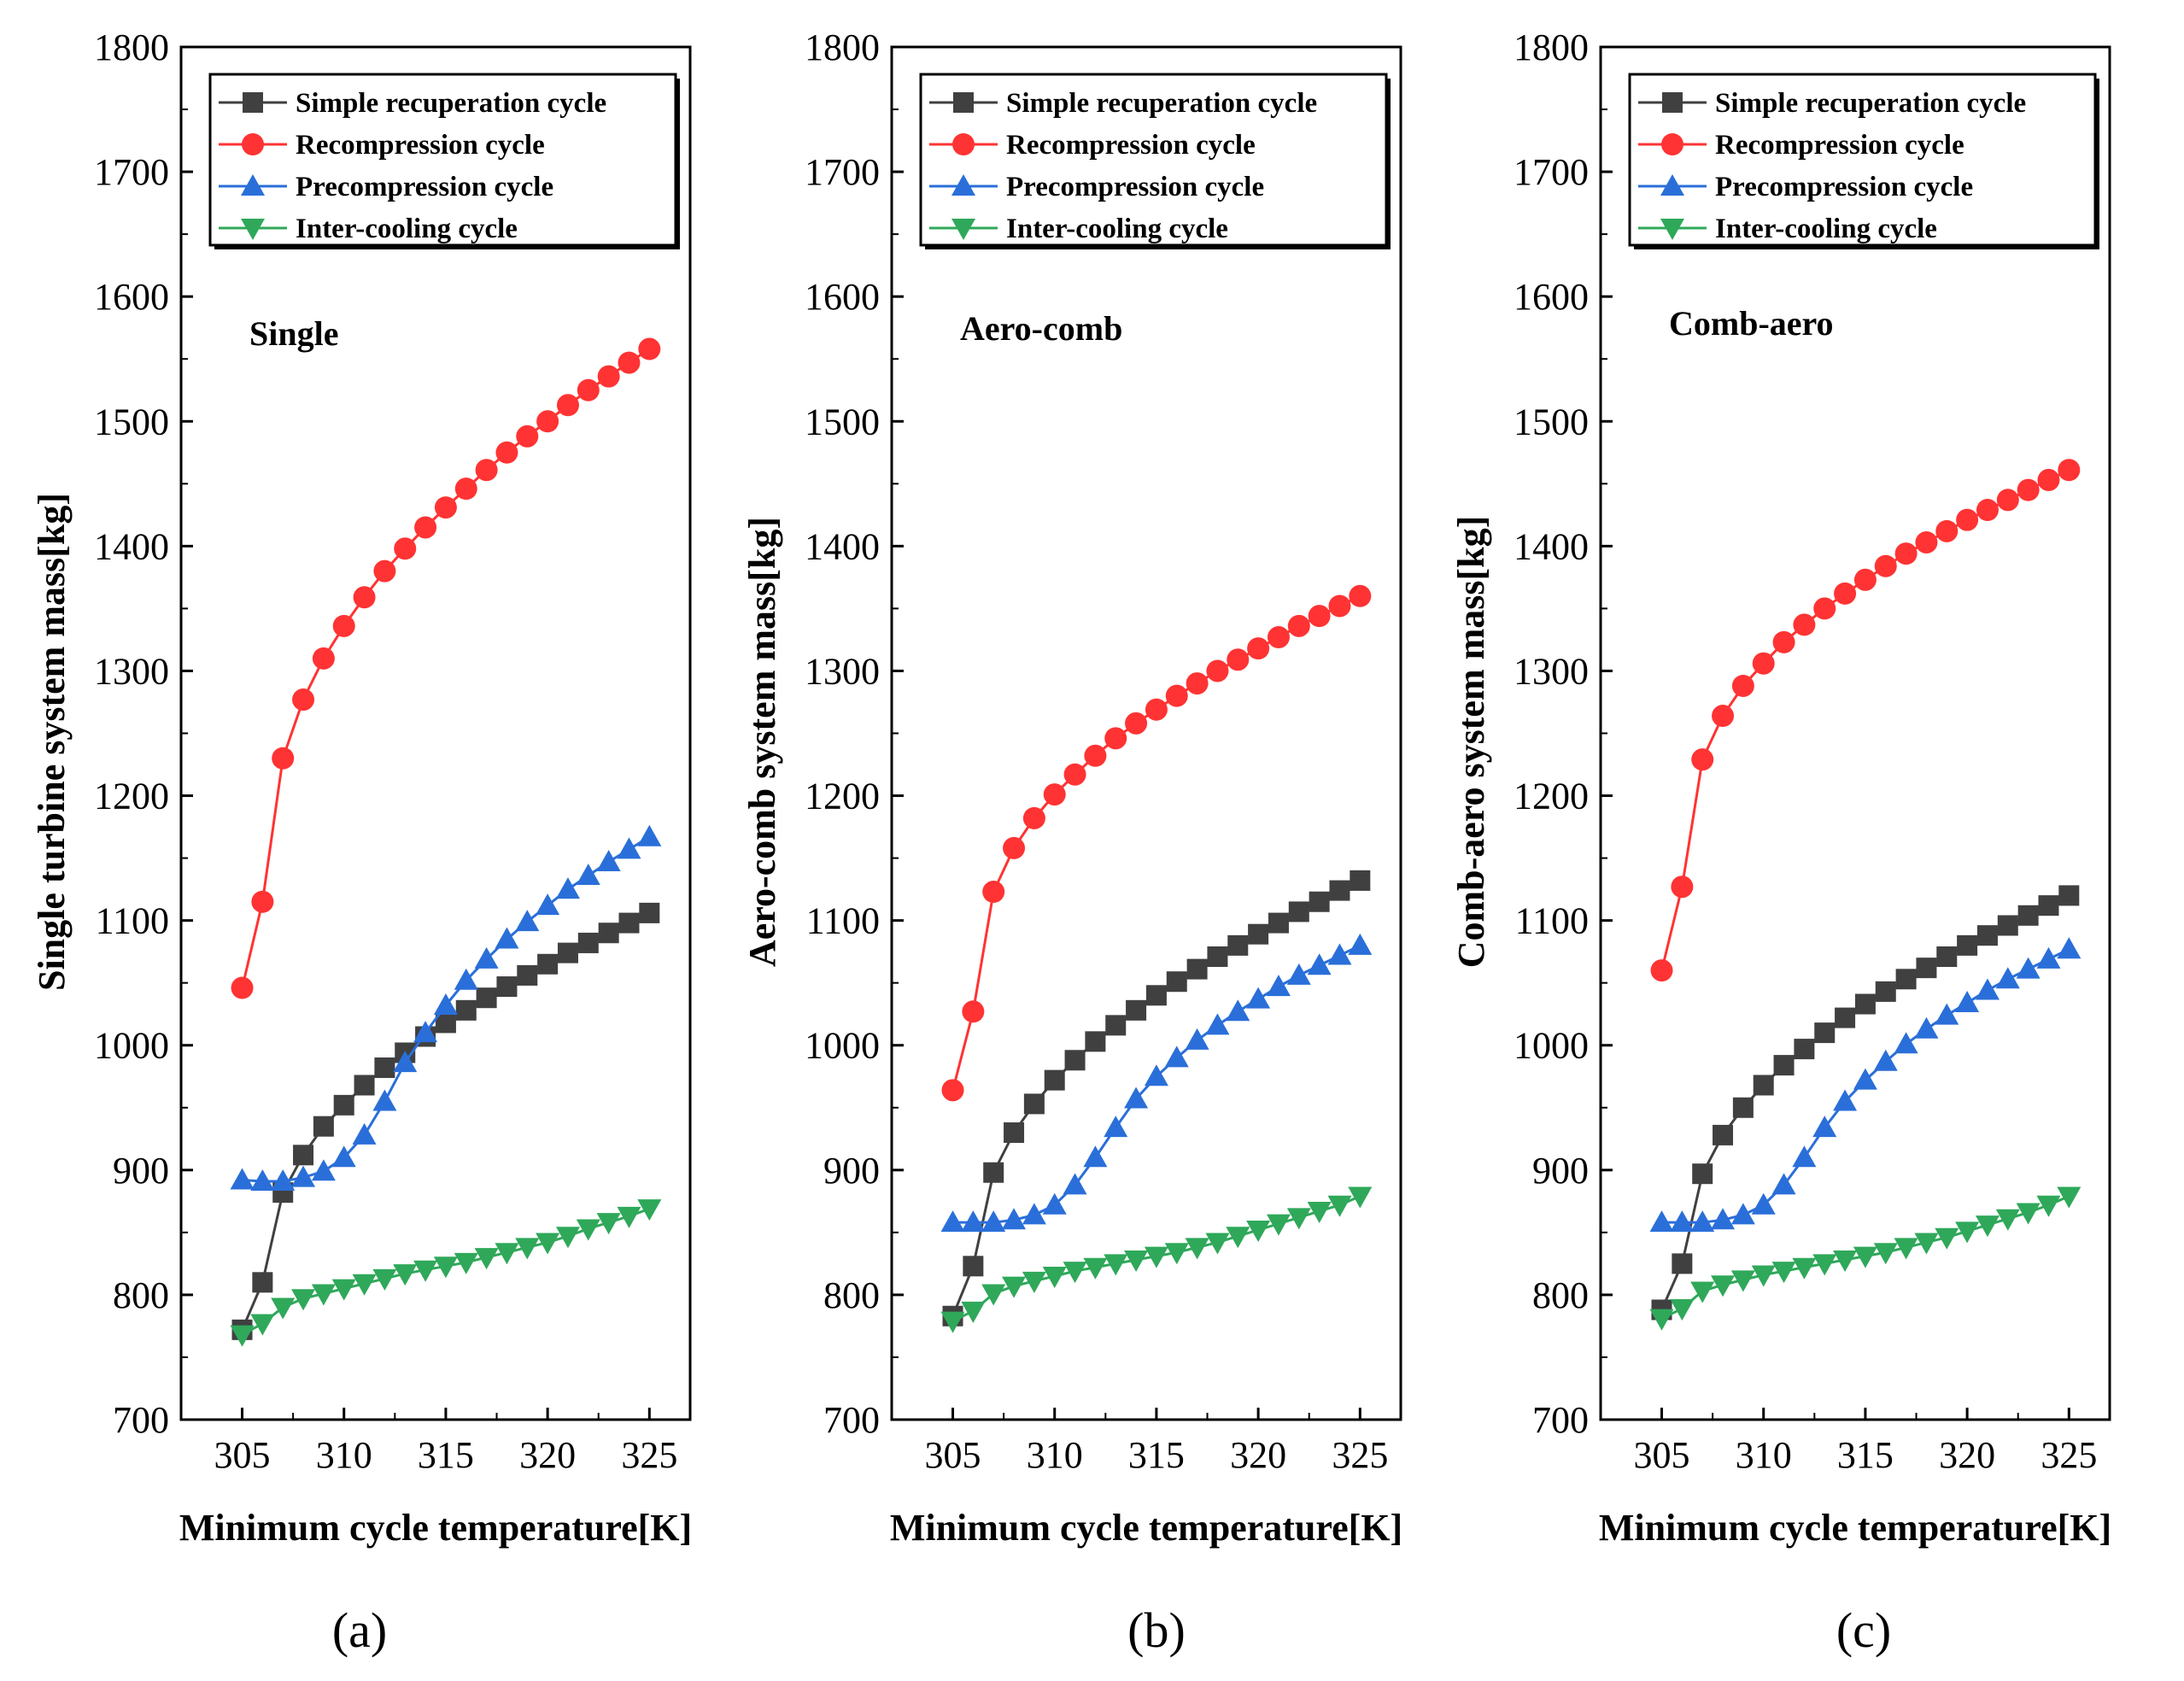 This screenshot has width=2184, height=1681. Describe the element at coordinates (1752, 323) in the screenshot. I see `panel-label: Comb-aero` at that location.